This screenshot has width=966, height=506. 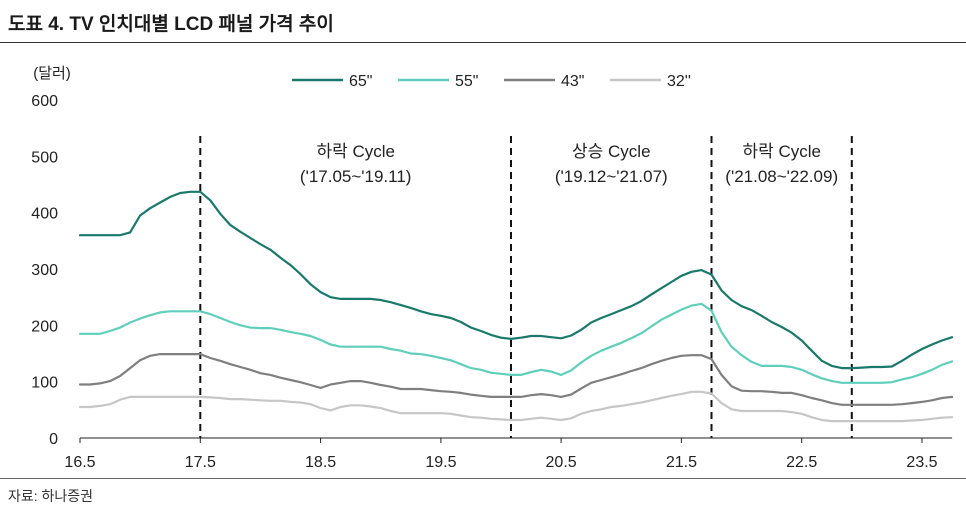 What do you see at coordinates (679, 81) in the screenshot?
I see `legend-label: 32''` at bounding box center [679, 81].